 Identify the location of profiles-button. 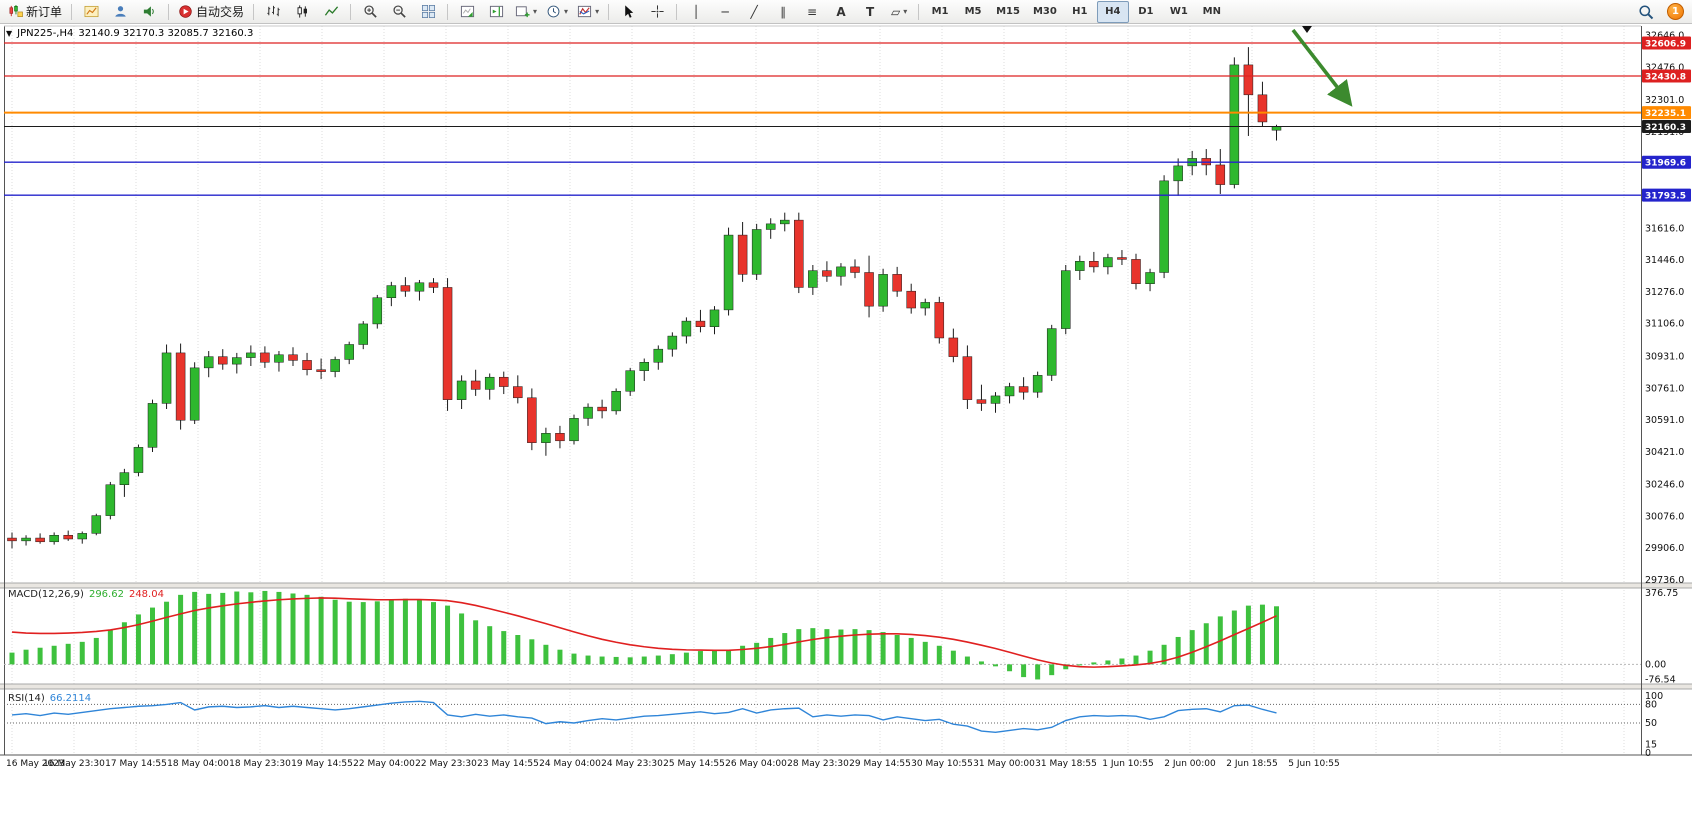
(120, 12).